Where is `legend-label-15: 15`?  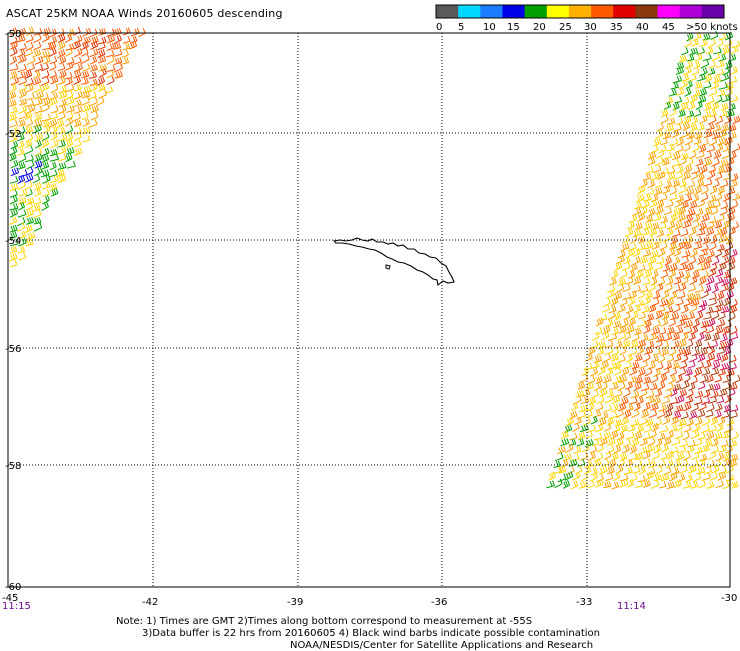
legend-label-15: 15 is located at coordinates (513, 27).